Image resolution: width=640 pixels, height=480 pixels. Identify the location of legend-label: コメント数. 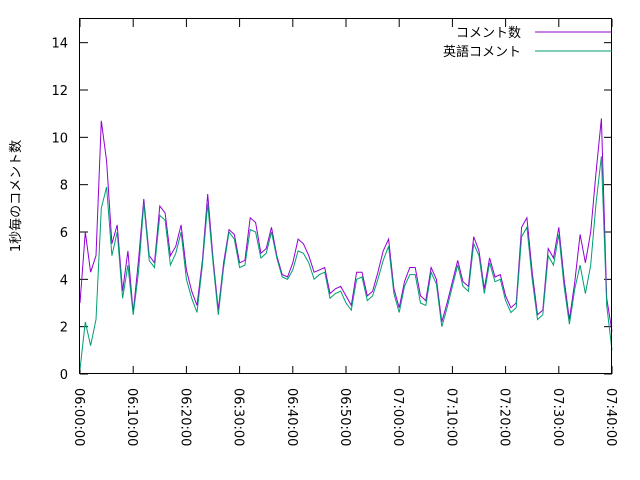
(488, 33).